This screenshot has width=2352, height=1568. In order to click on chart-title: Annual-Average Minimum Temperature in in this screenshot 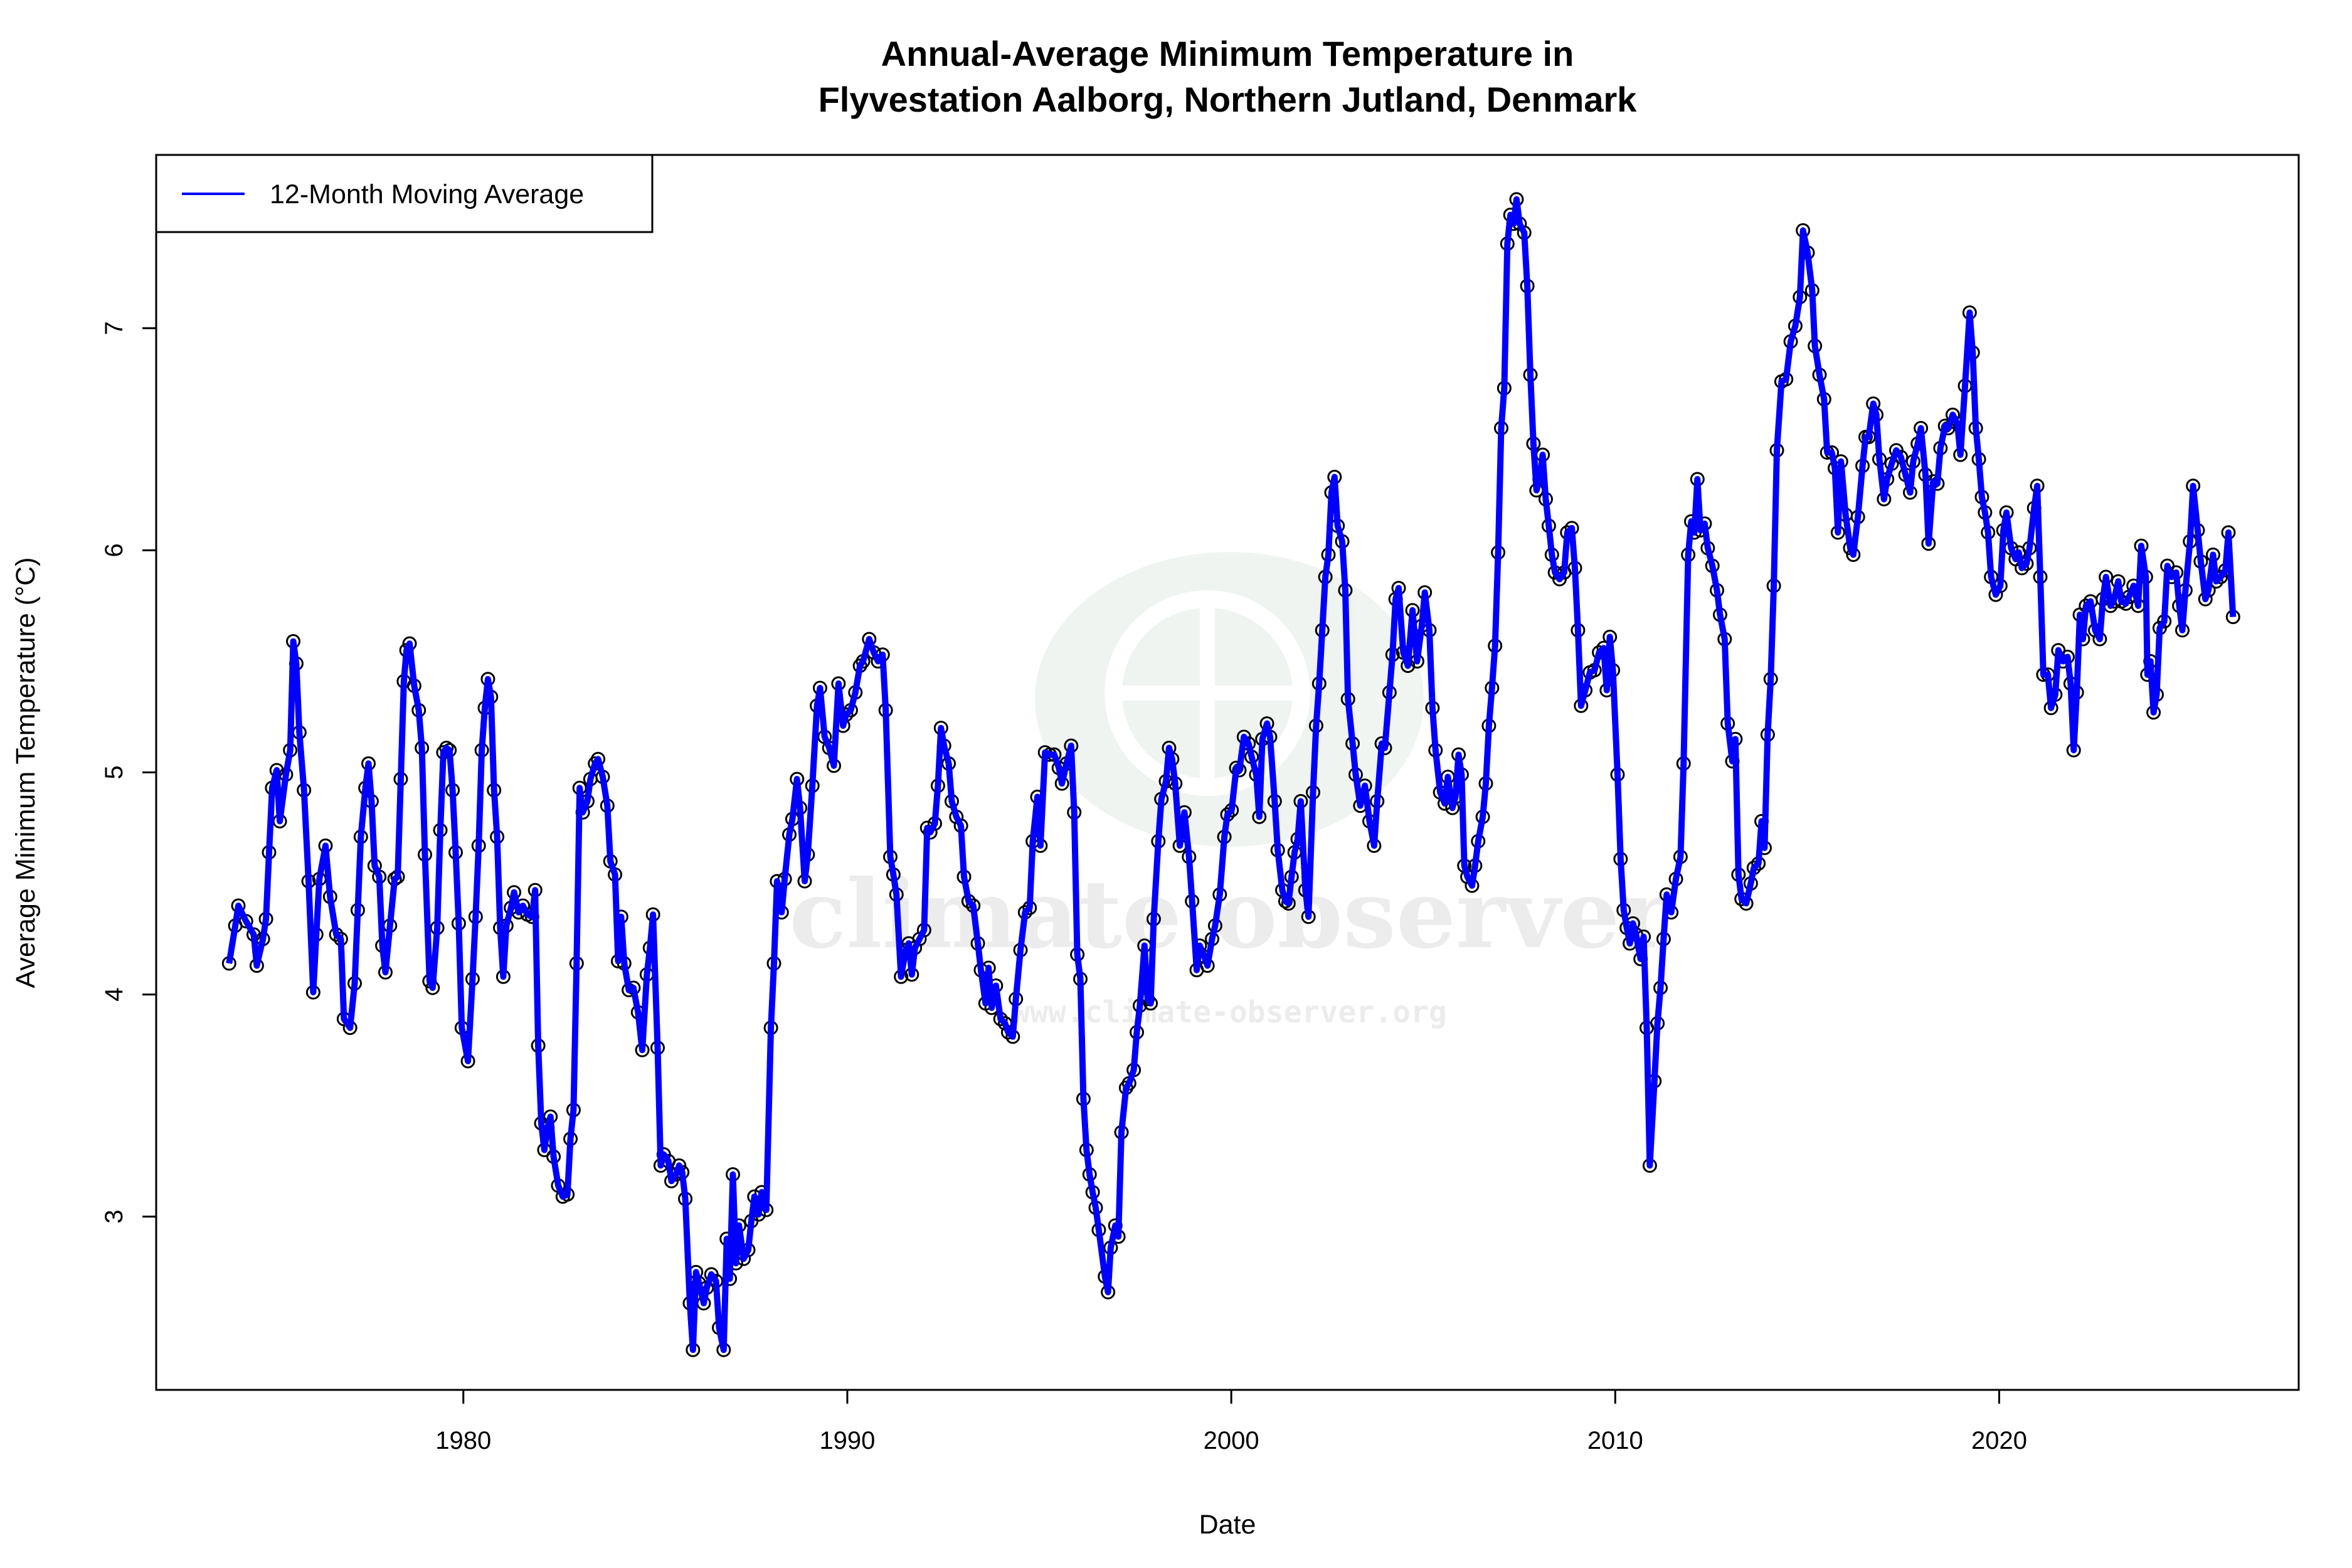, I will do `click(1227, 53)`.